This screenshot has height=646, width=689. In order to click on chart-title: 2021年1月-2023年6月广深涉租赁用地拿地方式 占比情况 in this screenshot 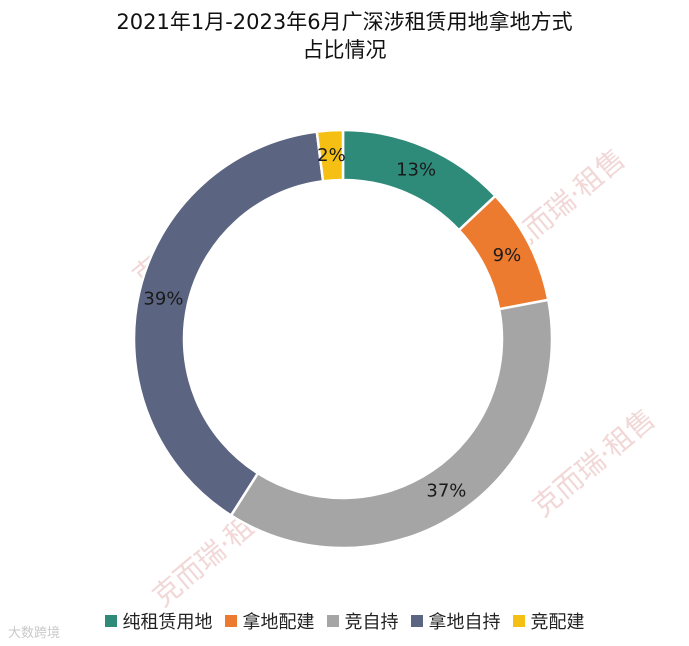, I will do `click(344, 36)`.